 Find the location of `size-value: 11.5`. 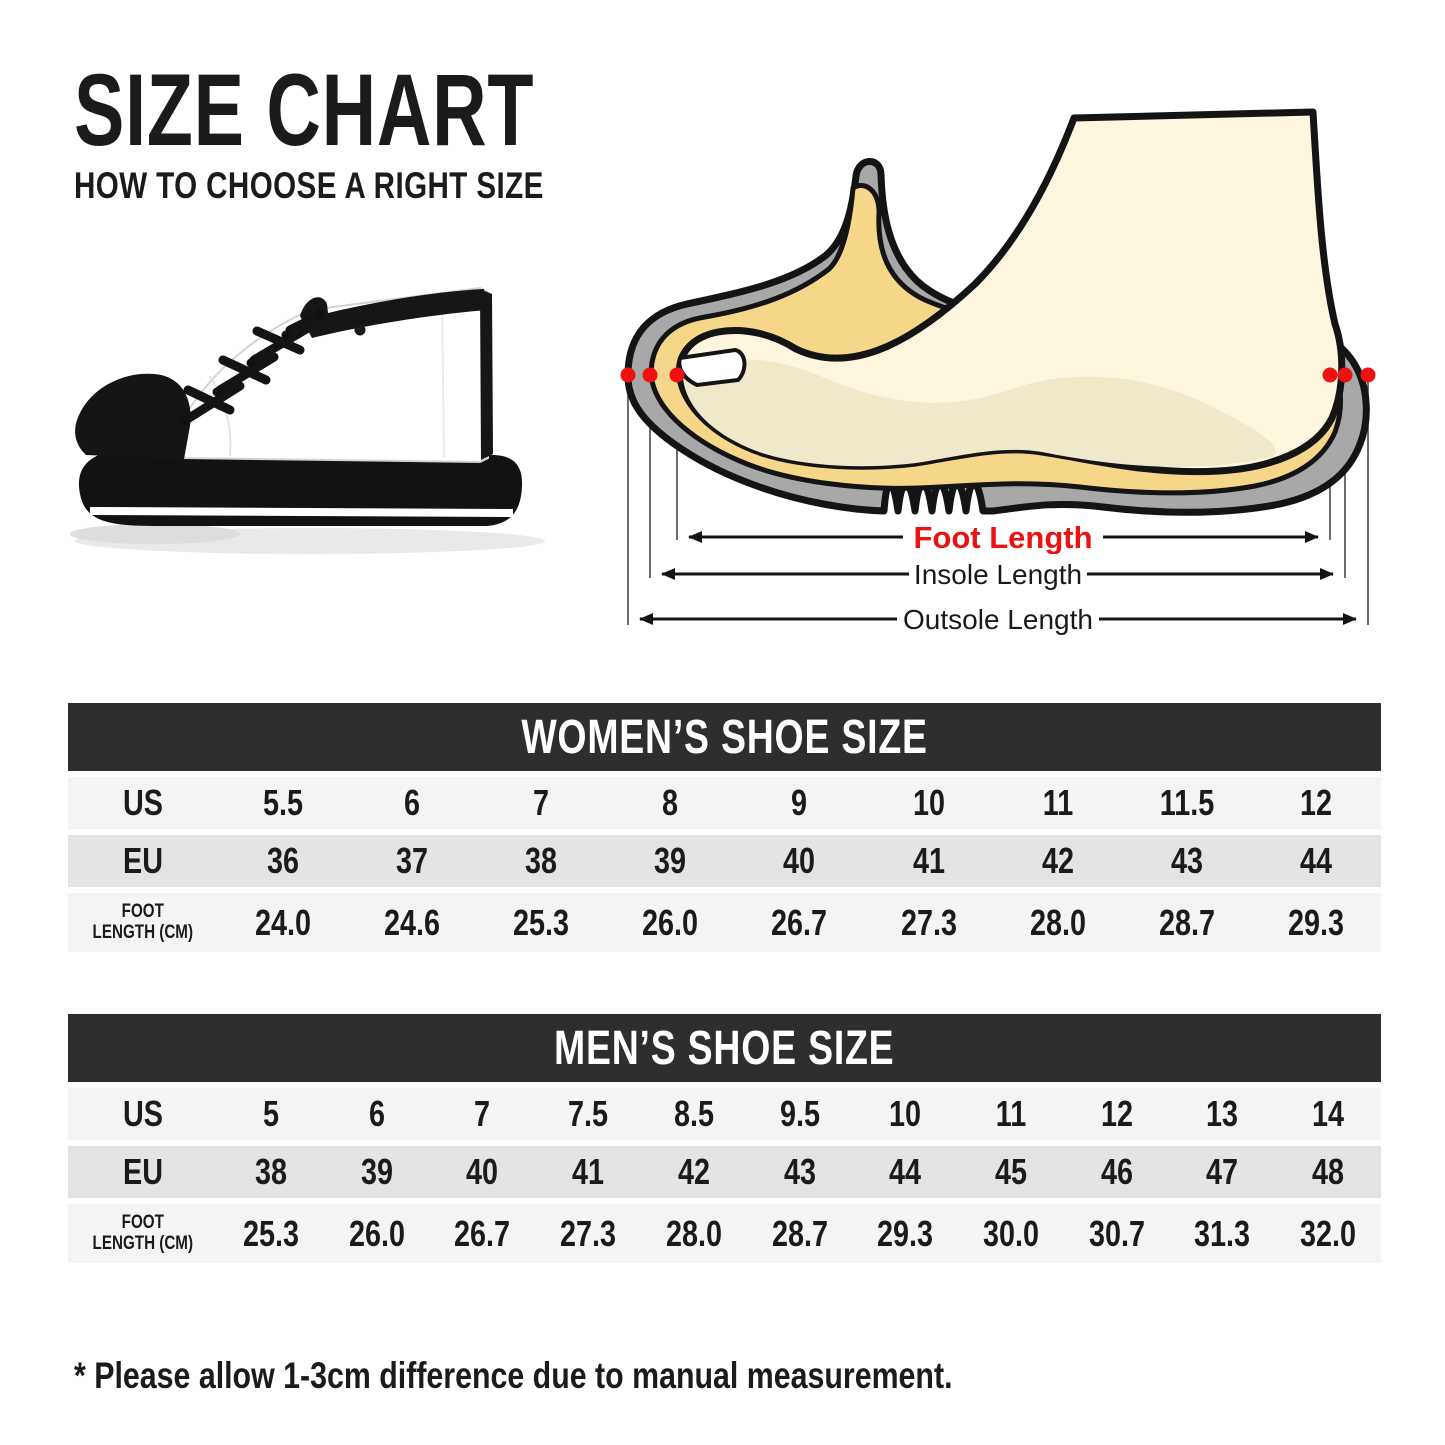

size-value: 11.5 is located at coordinates (1187, 802).